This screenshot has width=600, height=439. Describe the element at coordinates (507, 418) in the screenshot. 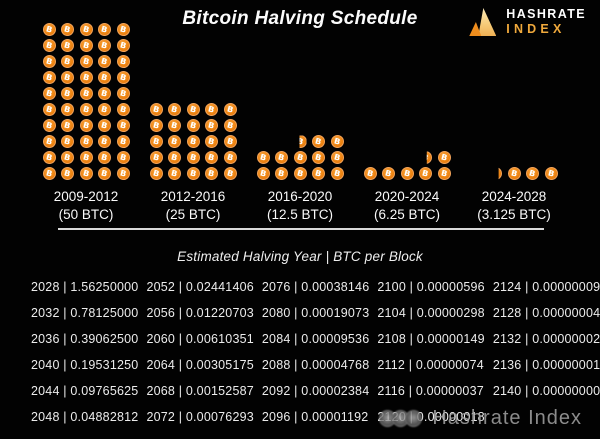

I see `watermark-label: Hashrate Index` at that location.